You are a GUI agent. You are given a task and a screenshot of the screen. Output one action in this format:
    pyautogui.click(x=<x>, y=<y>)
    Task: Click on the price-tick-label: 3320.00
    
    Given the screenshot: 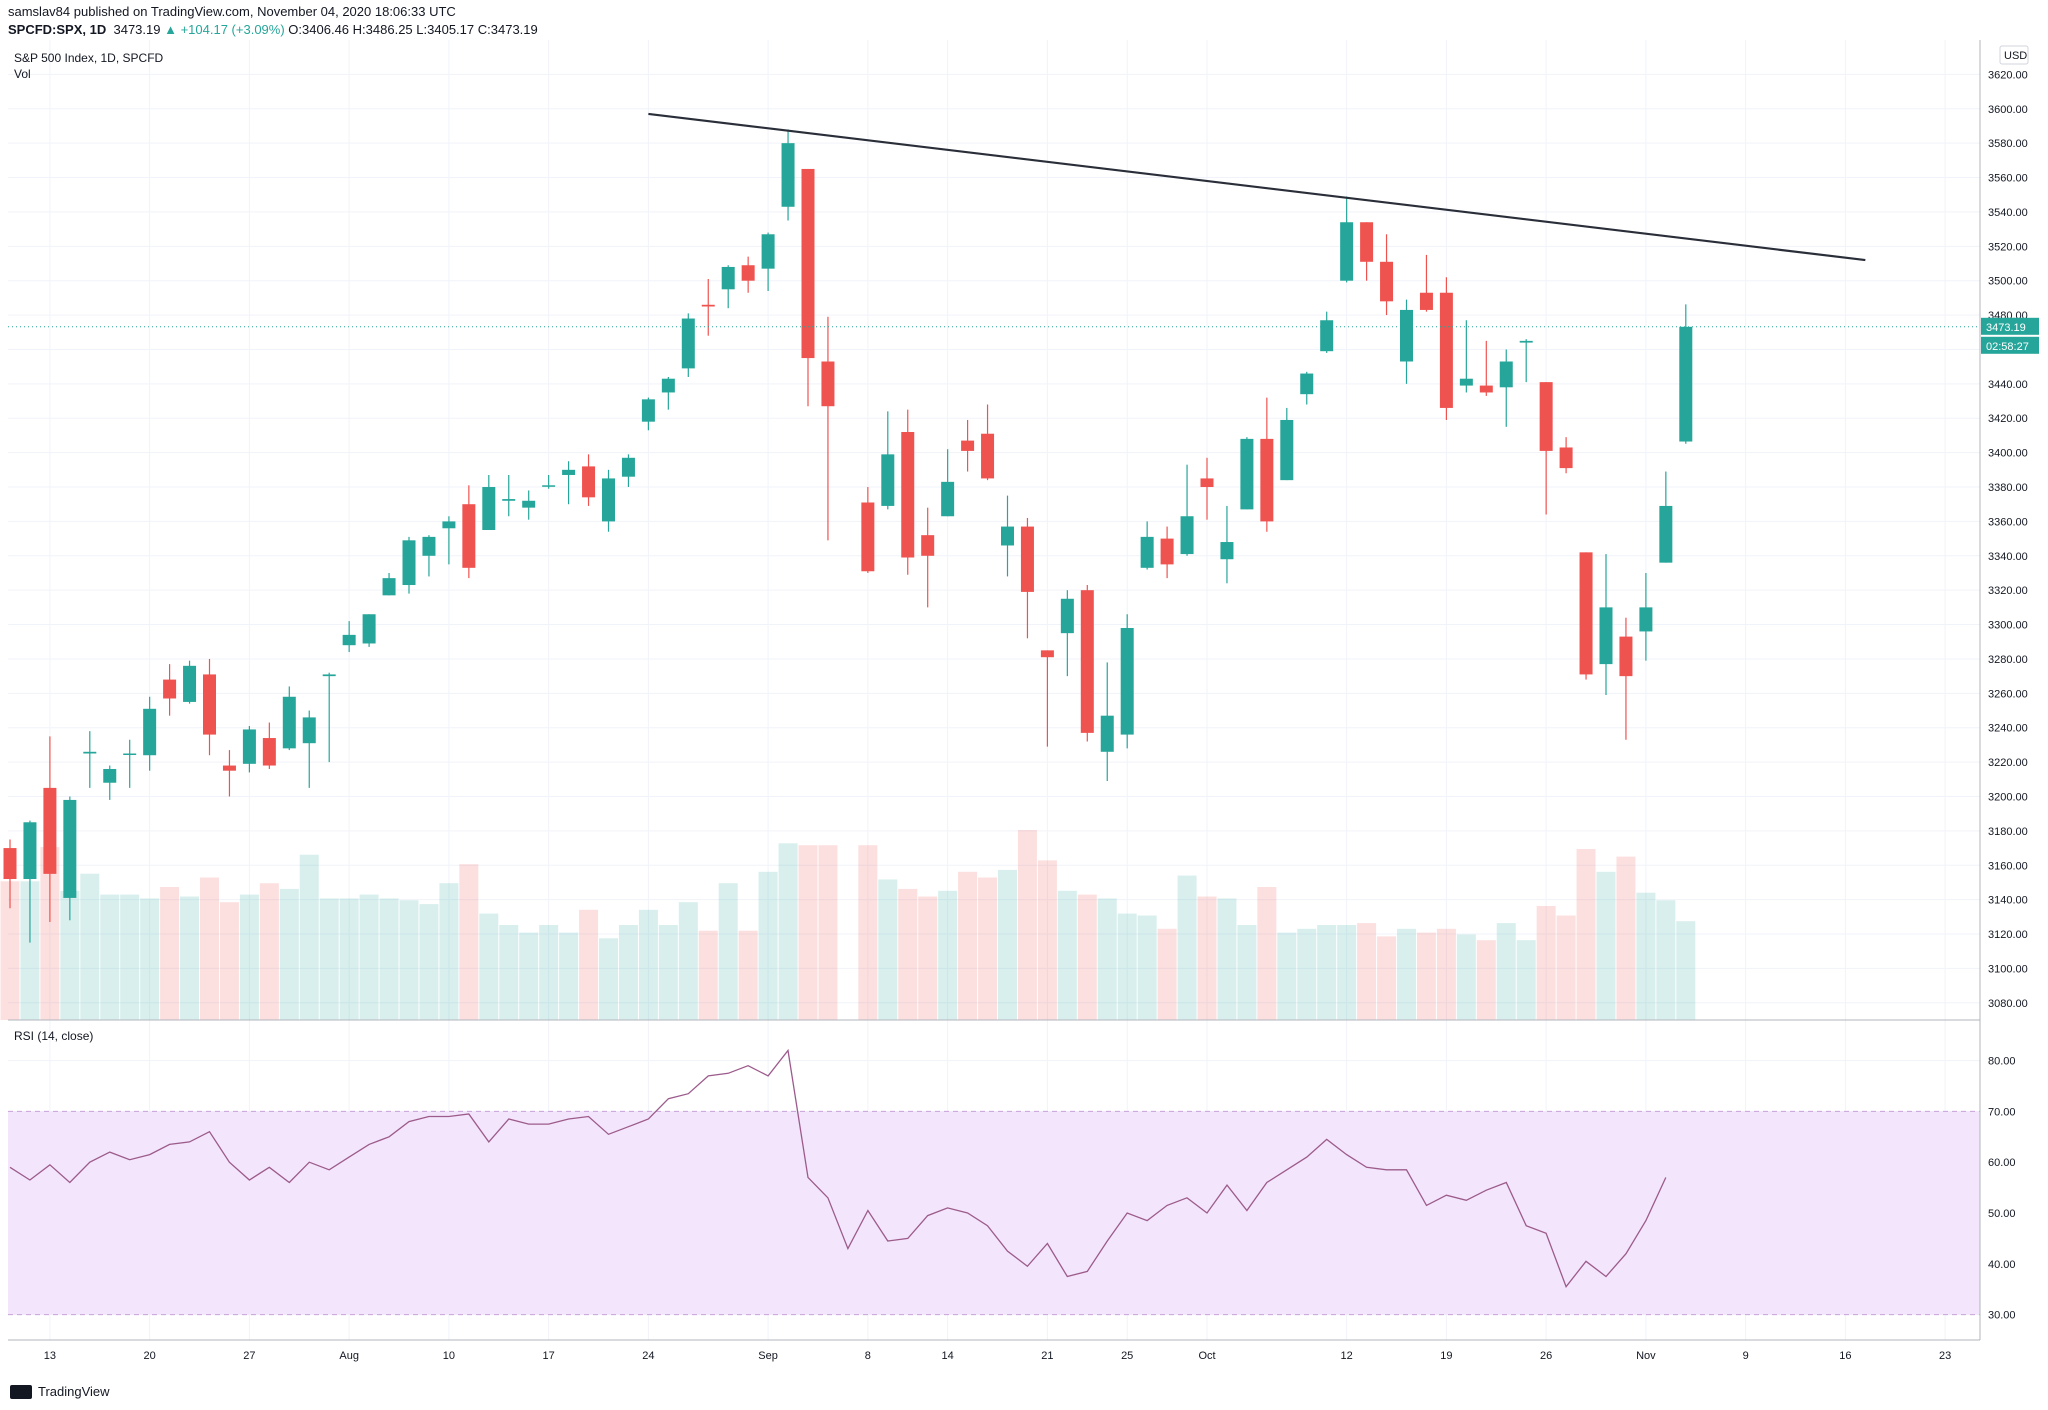 What is the action you would take?
    pyautogui.click(x=2008, y=591)
    